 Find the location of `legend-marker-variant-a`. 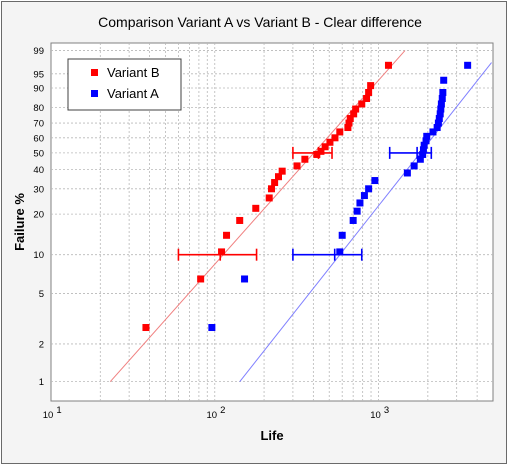

legend-marker-variant-a is located at coordinates (94, 93).